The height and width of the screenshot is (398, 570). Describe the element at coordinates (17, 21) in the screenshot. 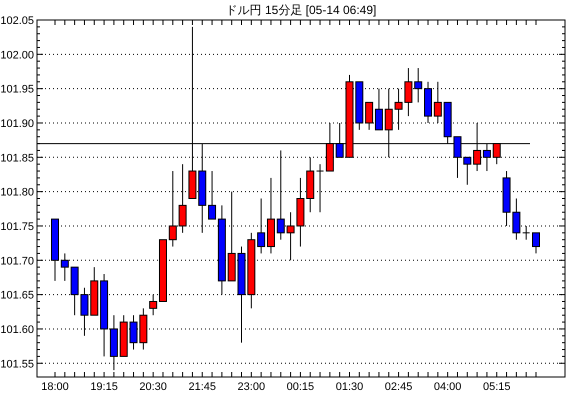

I see `y-tick-label: 102.05` at that location.